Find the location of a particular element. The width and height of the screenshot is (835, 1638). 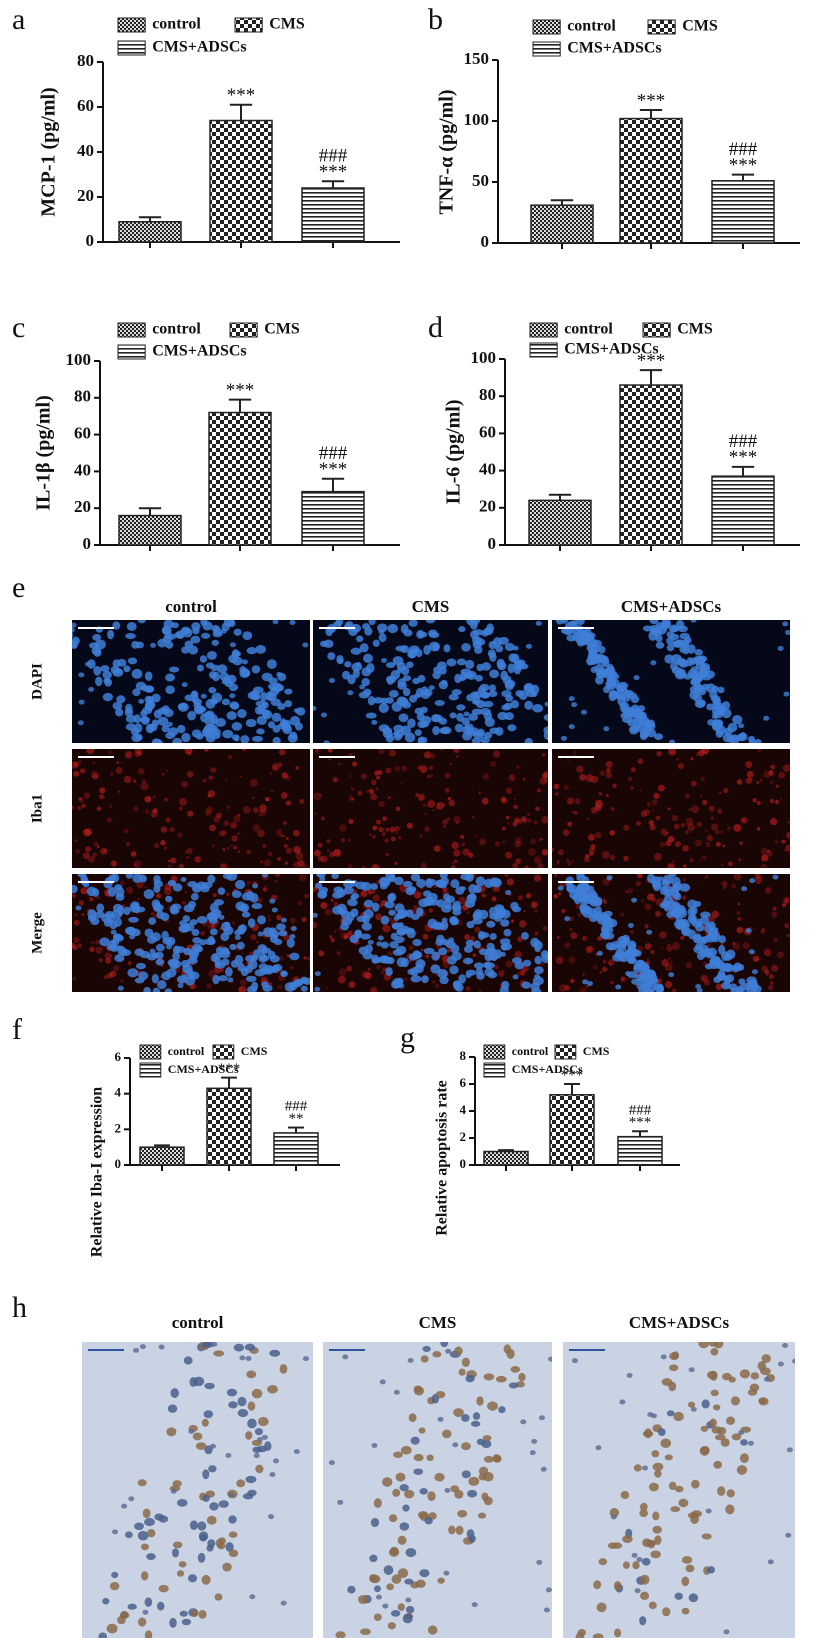

row-label: Merge is located at coordinates (37, 933).